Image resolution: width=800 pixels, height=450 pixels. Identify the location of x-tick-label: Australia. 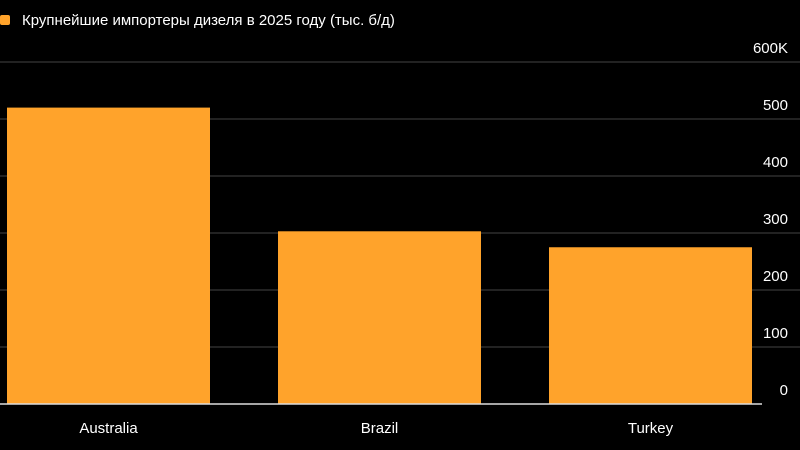
(108, 428).